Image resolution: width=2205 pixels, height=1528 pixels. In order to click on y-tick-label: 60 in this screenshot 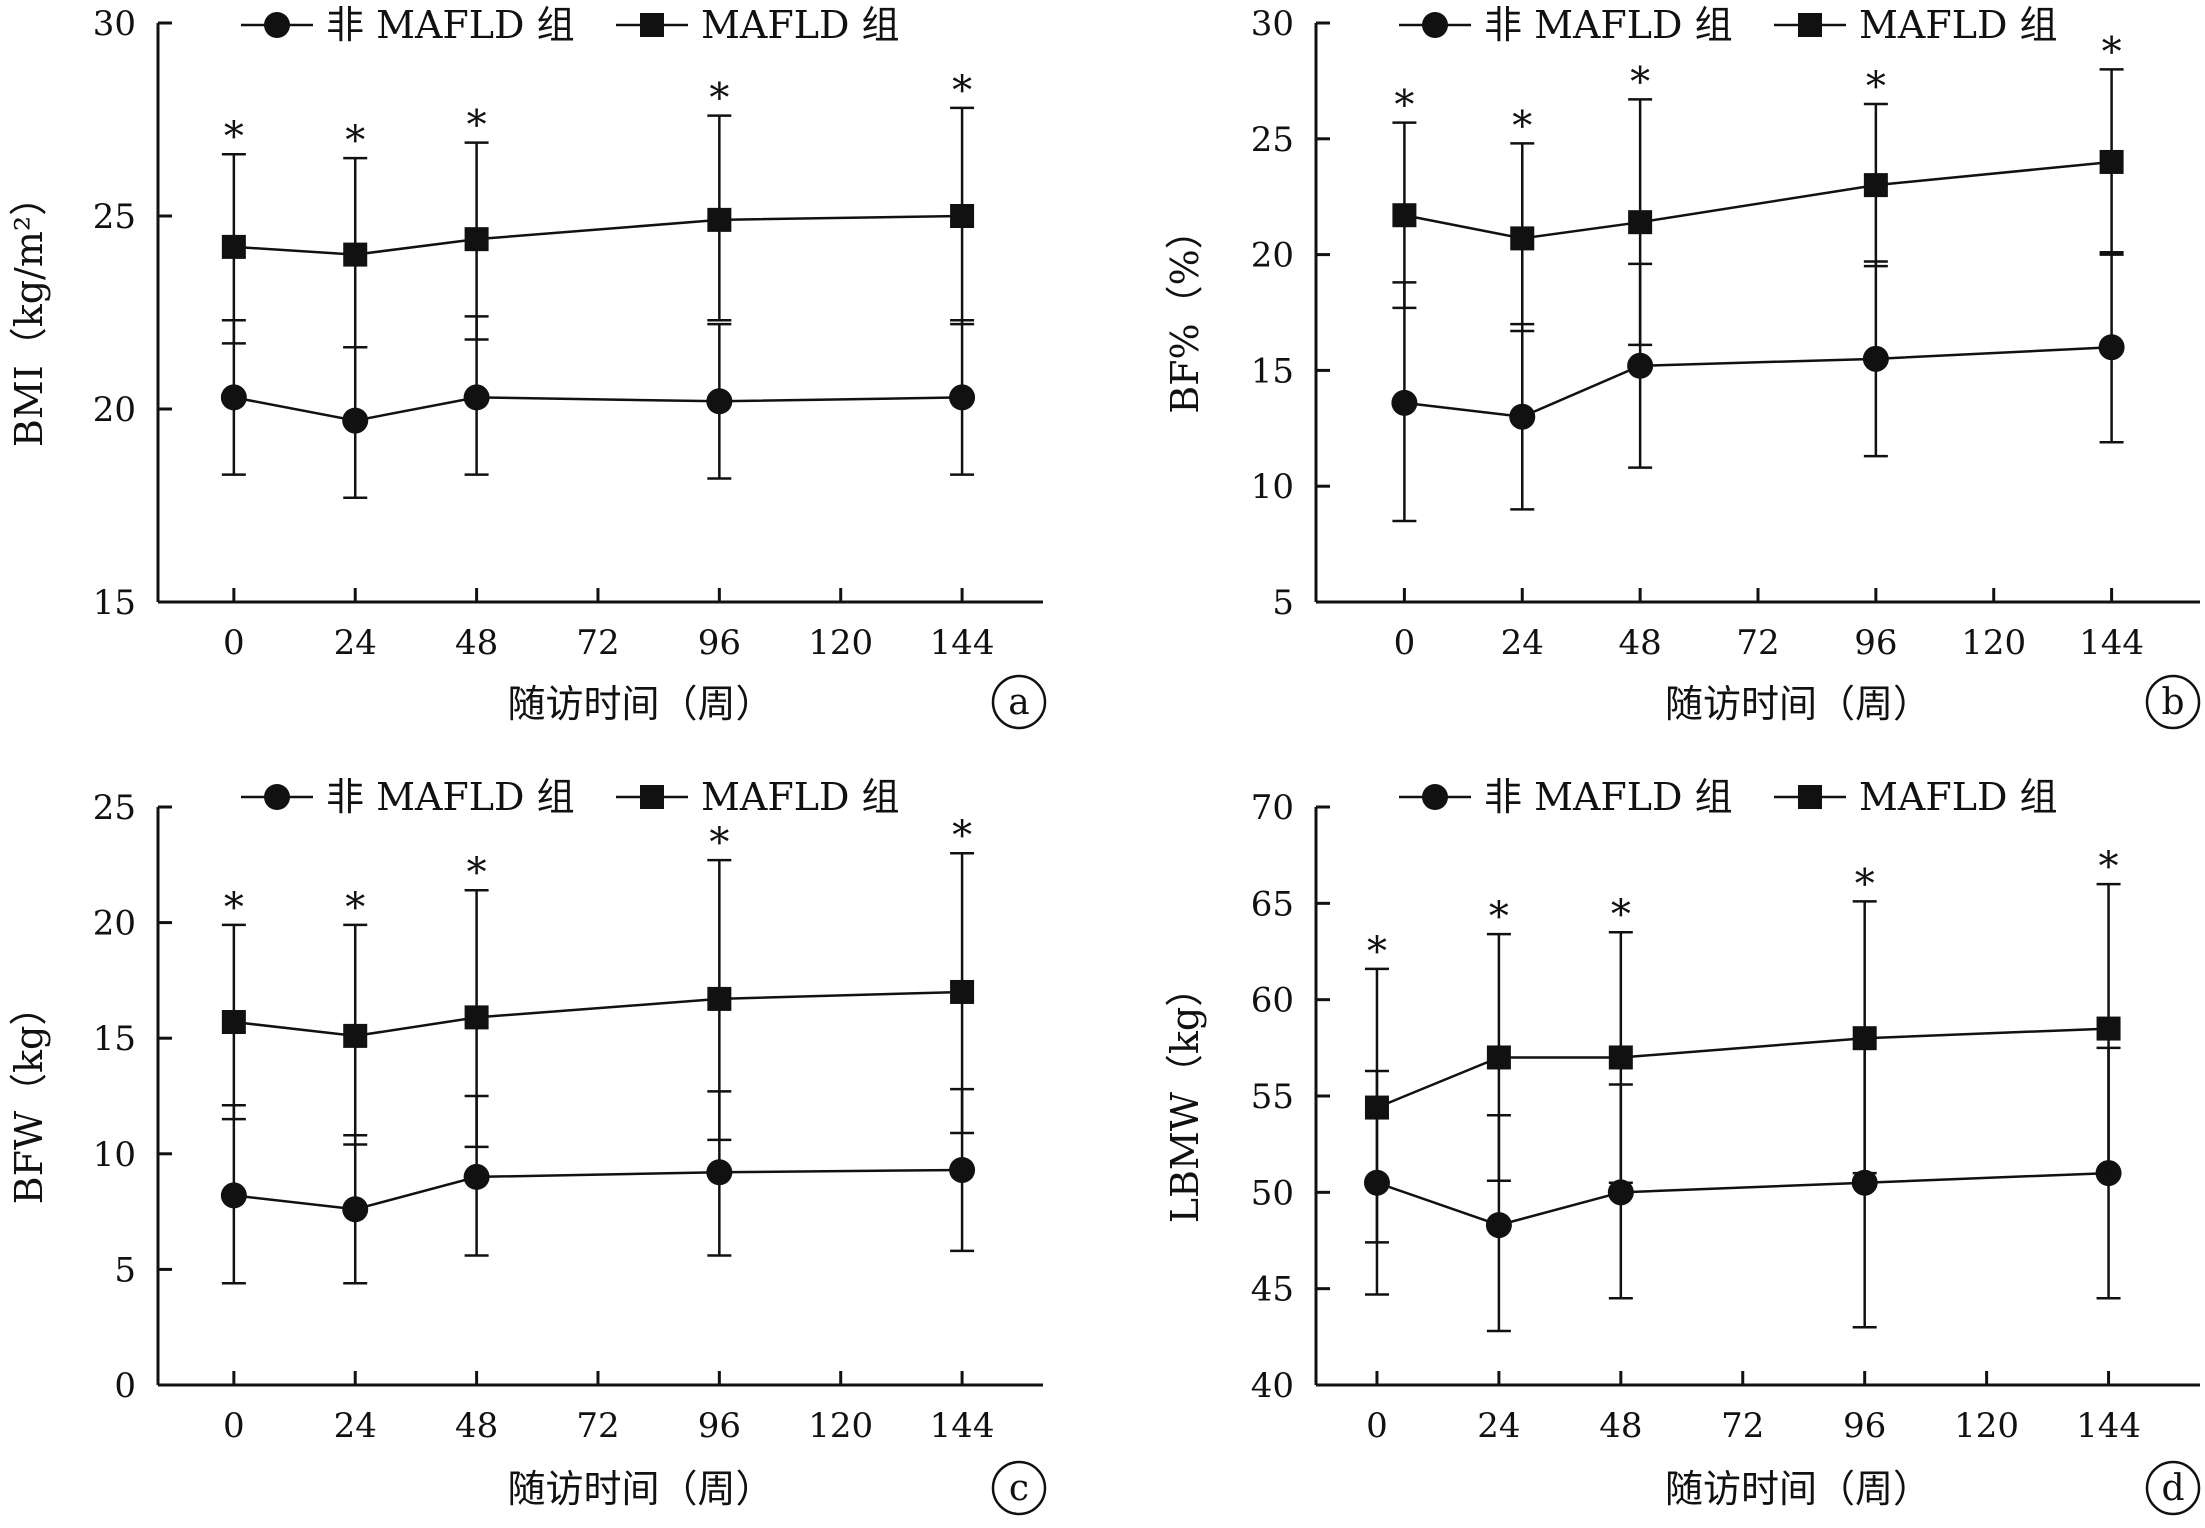, I will do `click(1272, 1001)`.